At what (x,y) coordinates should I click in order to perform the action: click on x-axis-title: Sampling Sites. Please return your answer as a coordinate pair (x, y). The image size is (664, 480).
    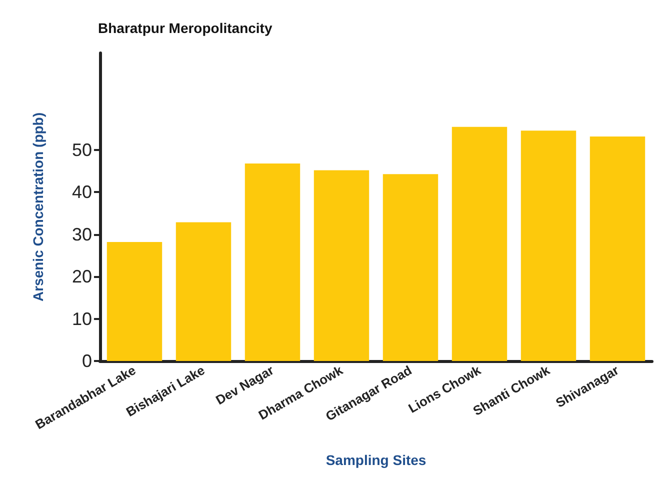
    Looking at the image, I should click on (376, 460).